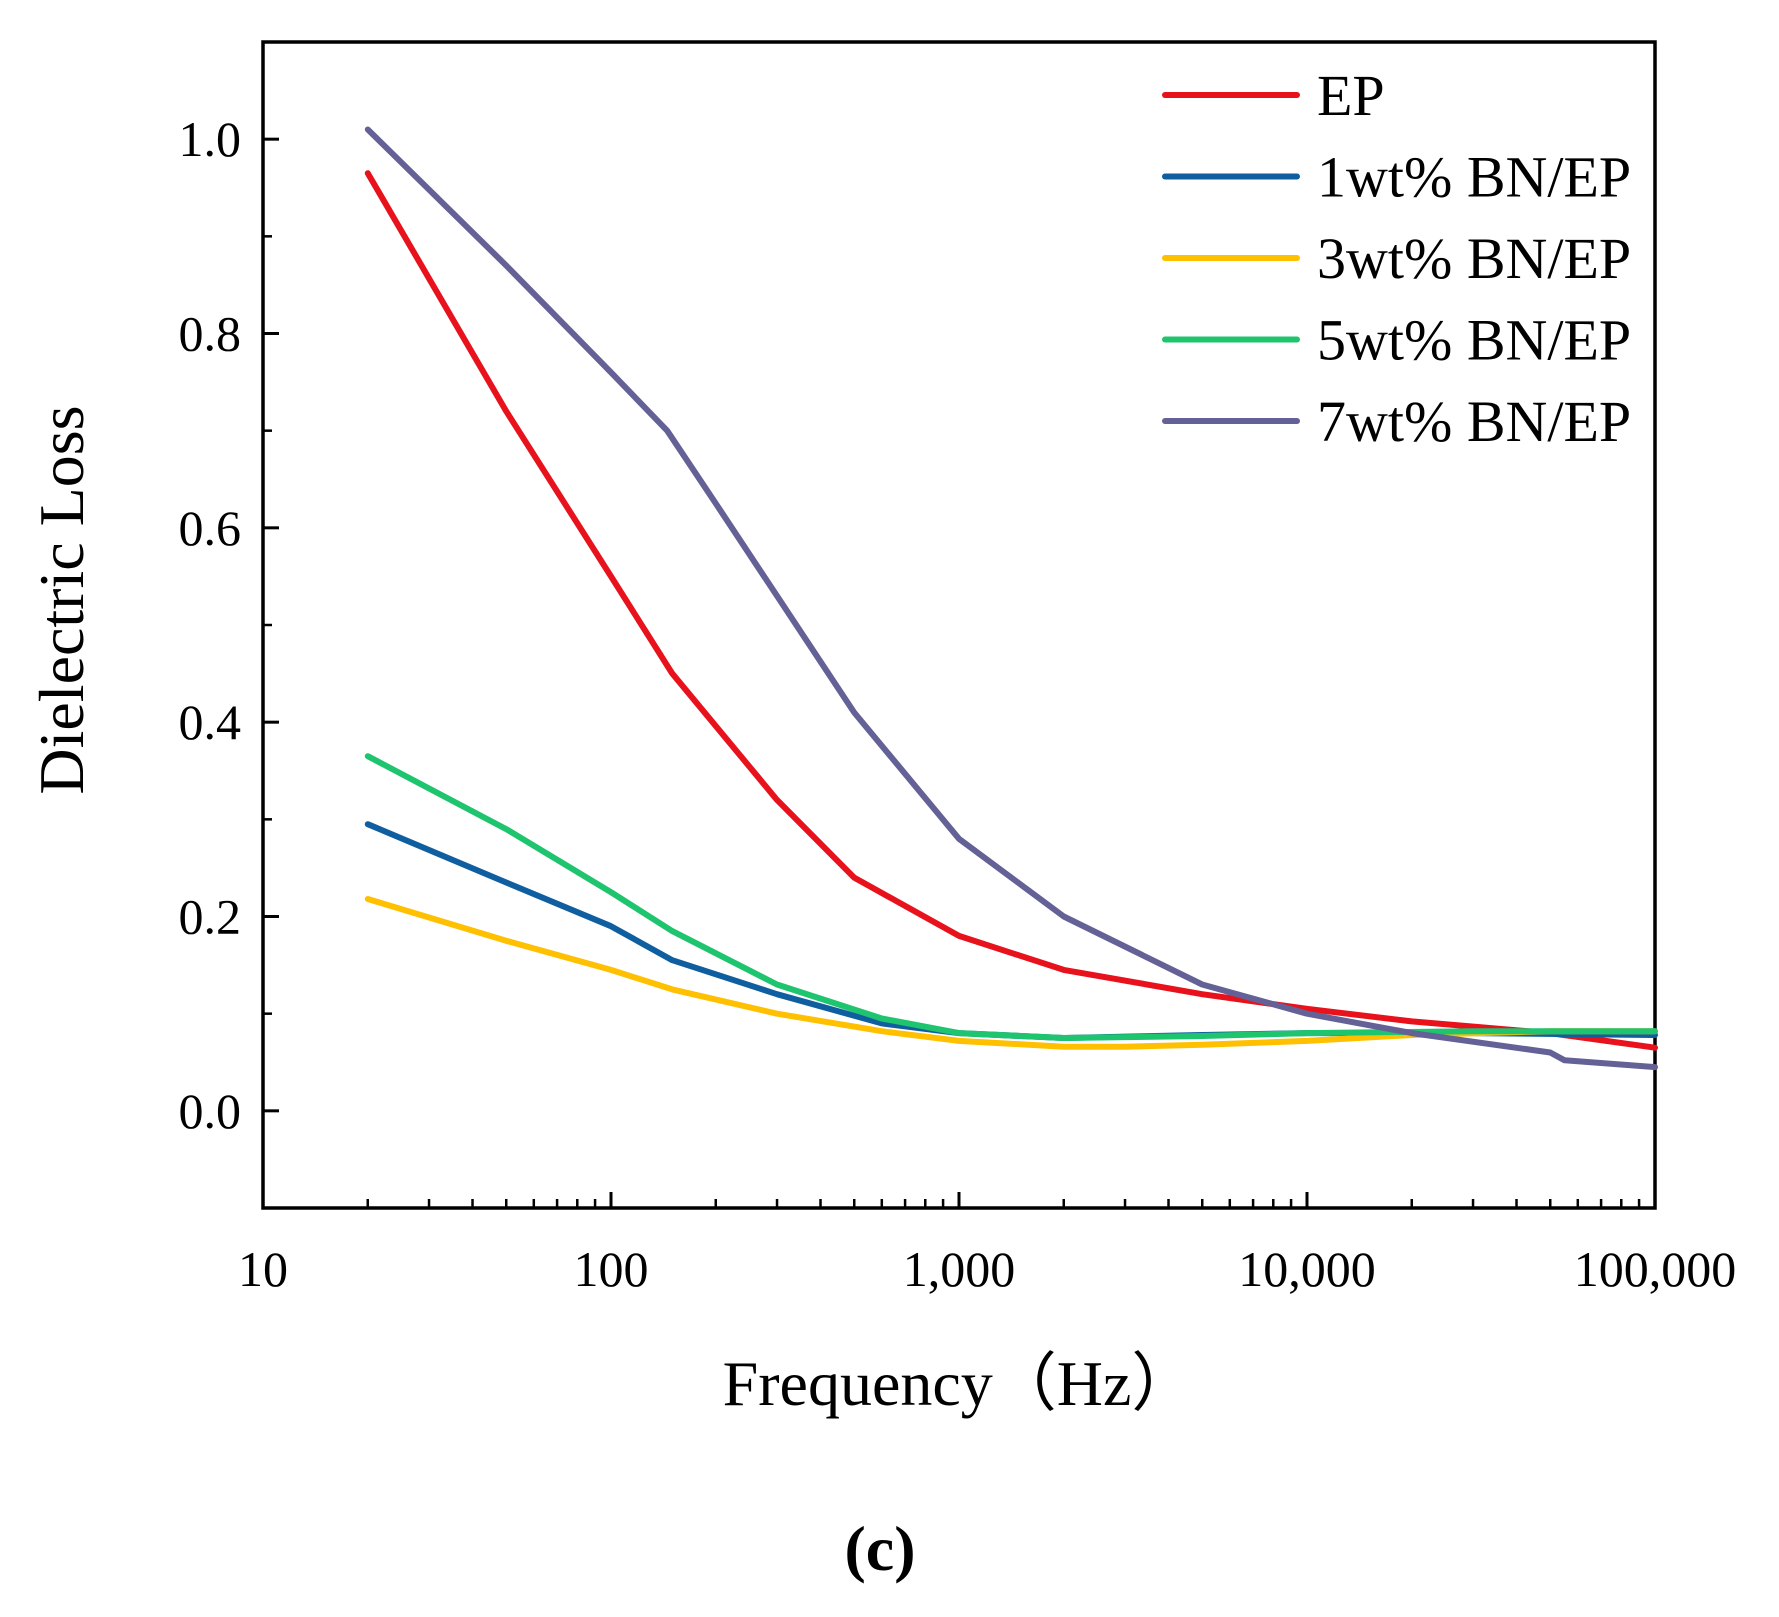 The height and width of the screenshot is (1617, 1779). What do you see at coordinates (1307, 1269) in the screenshot?
I see `x-tick-label: 10,000` at bounding box center [1307, 1269].